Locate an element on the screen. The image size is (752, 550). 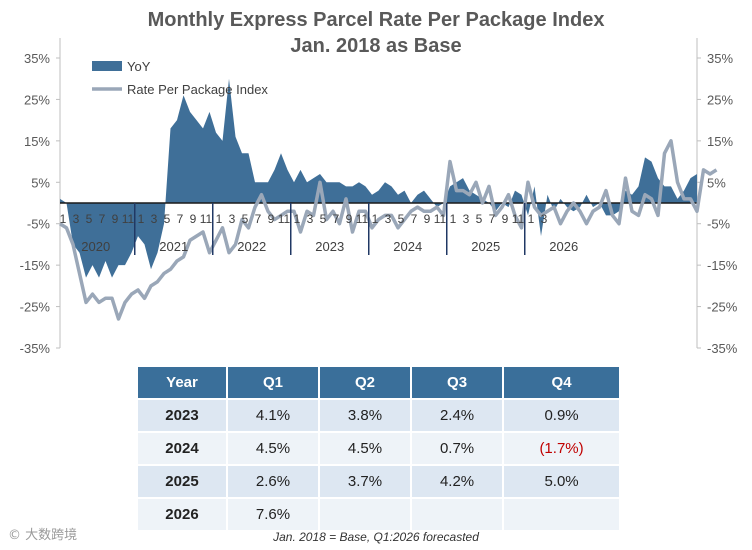
table-header-cell: Year is located at coordinates (182, 382).